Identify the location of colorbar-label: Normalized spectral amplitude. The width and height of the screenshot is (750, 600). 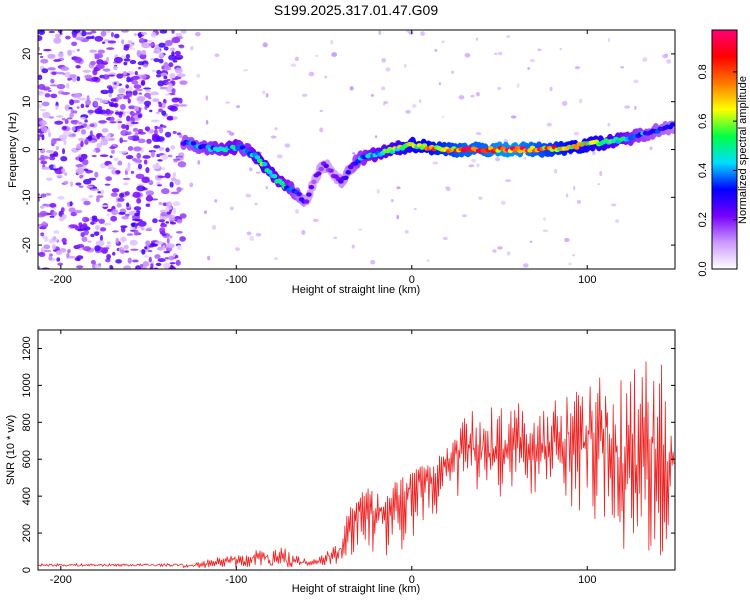
(743, 150).